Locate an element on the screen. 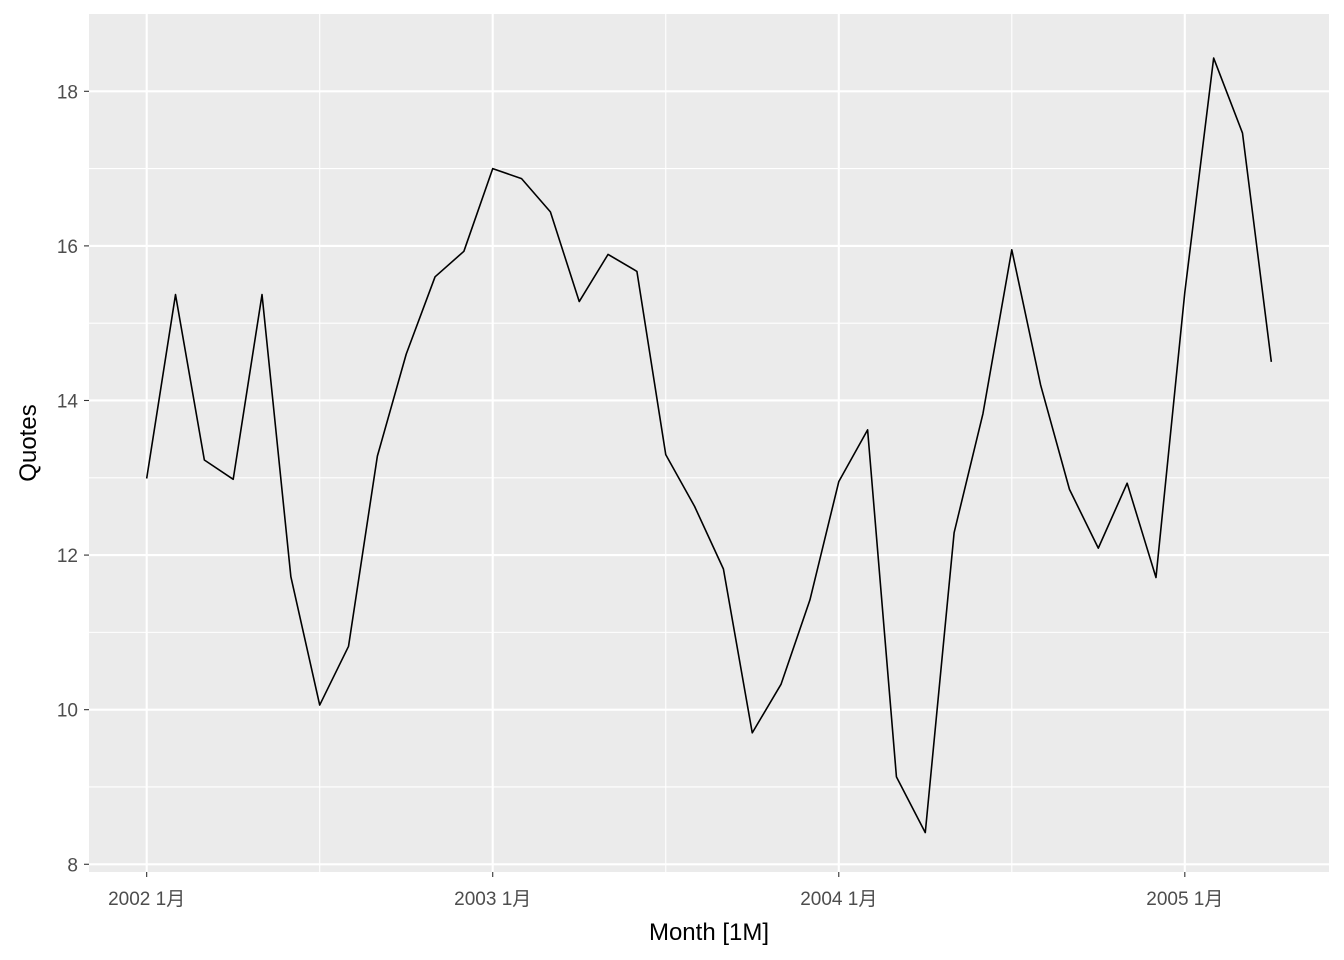  x-tick-label: 2004 1月 is located at coordinates (838, 899).